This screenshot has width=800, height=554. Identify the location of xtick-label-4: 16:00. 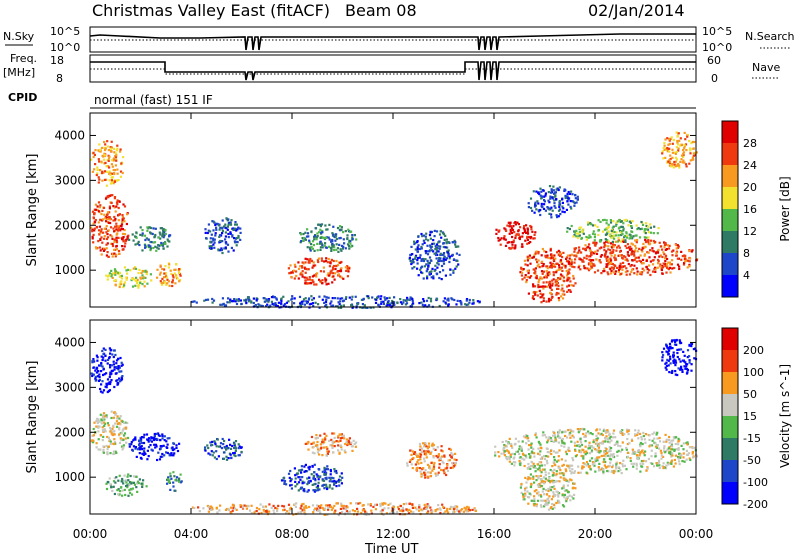
(494, 534).